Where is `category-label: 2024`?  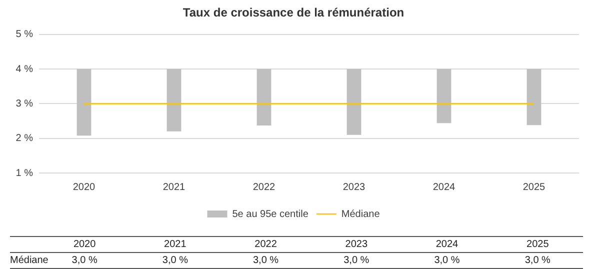
category-label: 2024 is located at coordinates (447, 244).